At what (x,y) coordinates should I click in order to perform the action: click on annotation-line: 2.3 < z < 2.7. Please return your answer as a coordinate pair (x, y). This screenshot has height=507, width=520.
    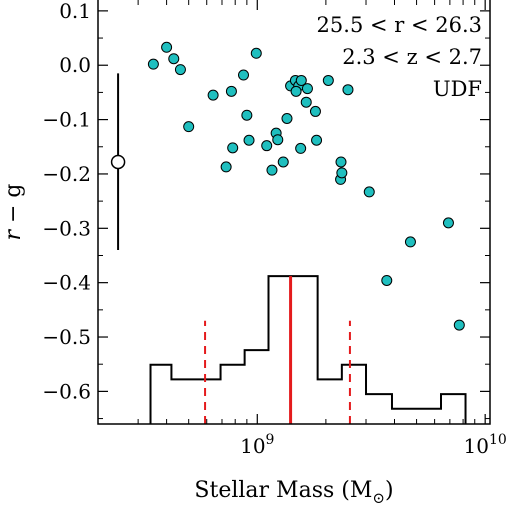
    Looking at the image, I should click on (412, 57).